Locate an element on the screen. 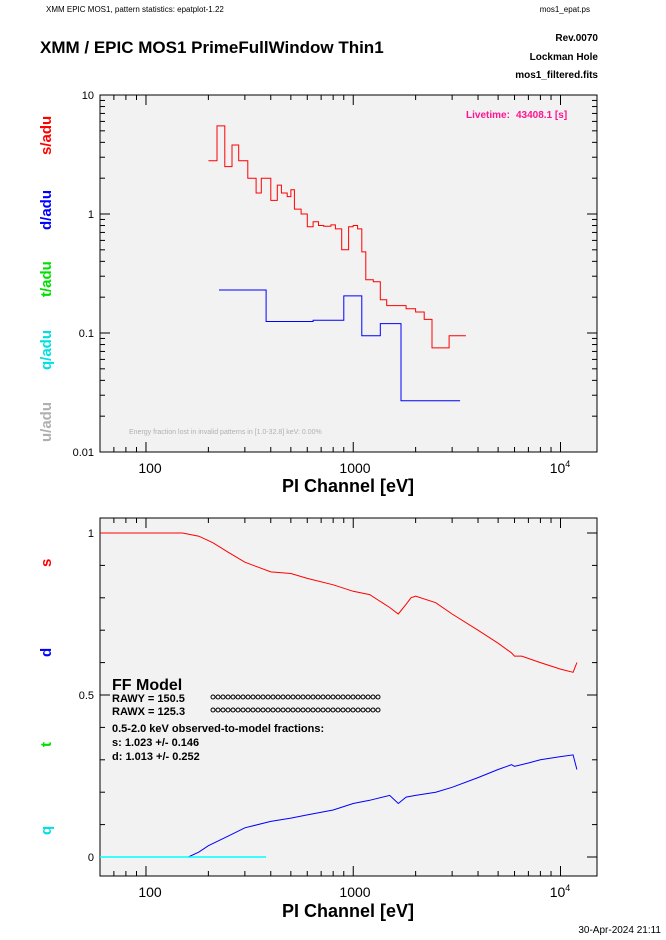  top-xtick-1000: 1000 is located at coordinates (354, 468).